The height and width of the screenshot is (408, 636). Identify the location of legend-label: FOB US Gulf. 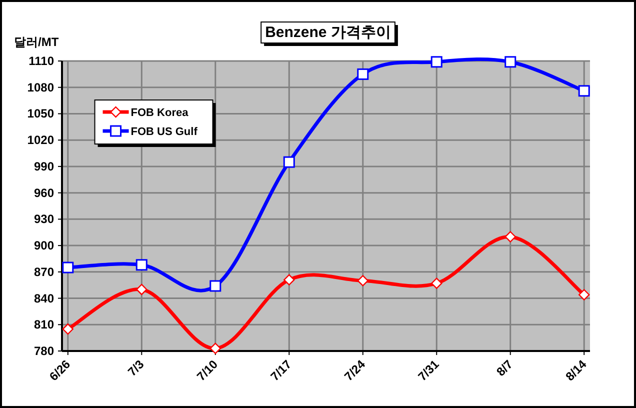
(164, 132).